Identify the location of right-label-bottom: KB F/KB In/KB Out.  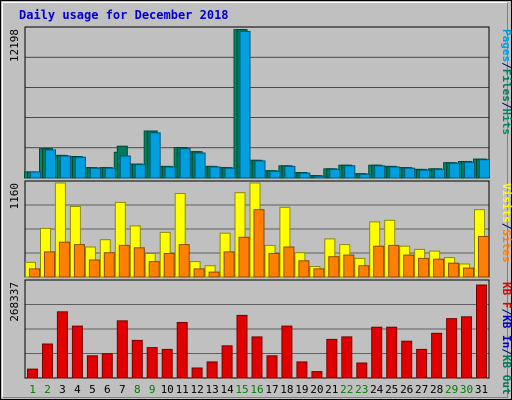
(506, 338).